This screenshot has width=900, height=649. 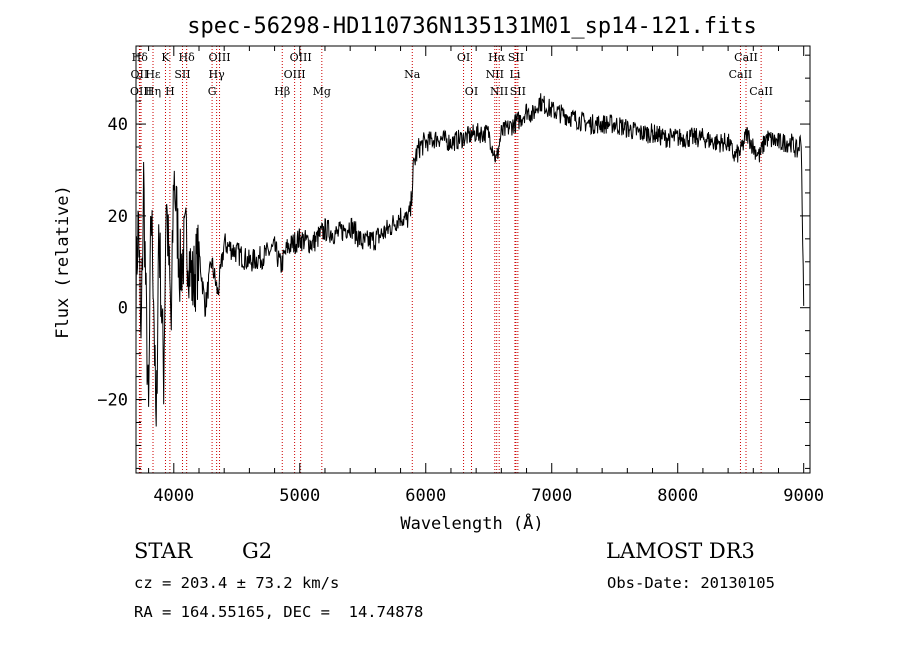 What do you see at coordinates (322, 91) in the screenshot?
I see `spectral-label-15: Mg` at bounding box center [322, 91].